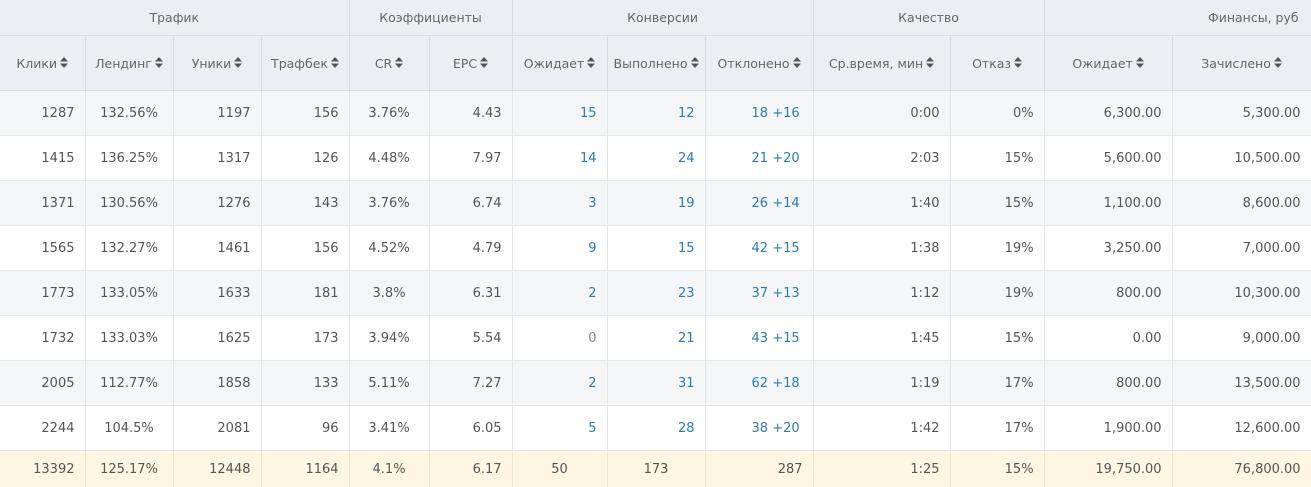 The image size is (1311, 487). I want to click on cell-trafficback: 133, so click(305, 383).